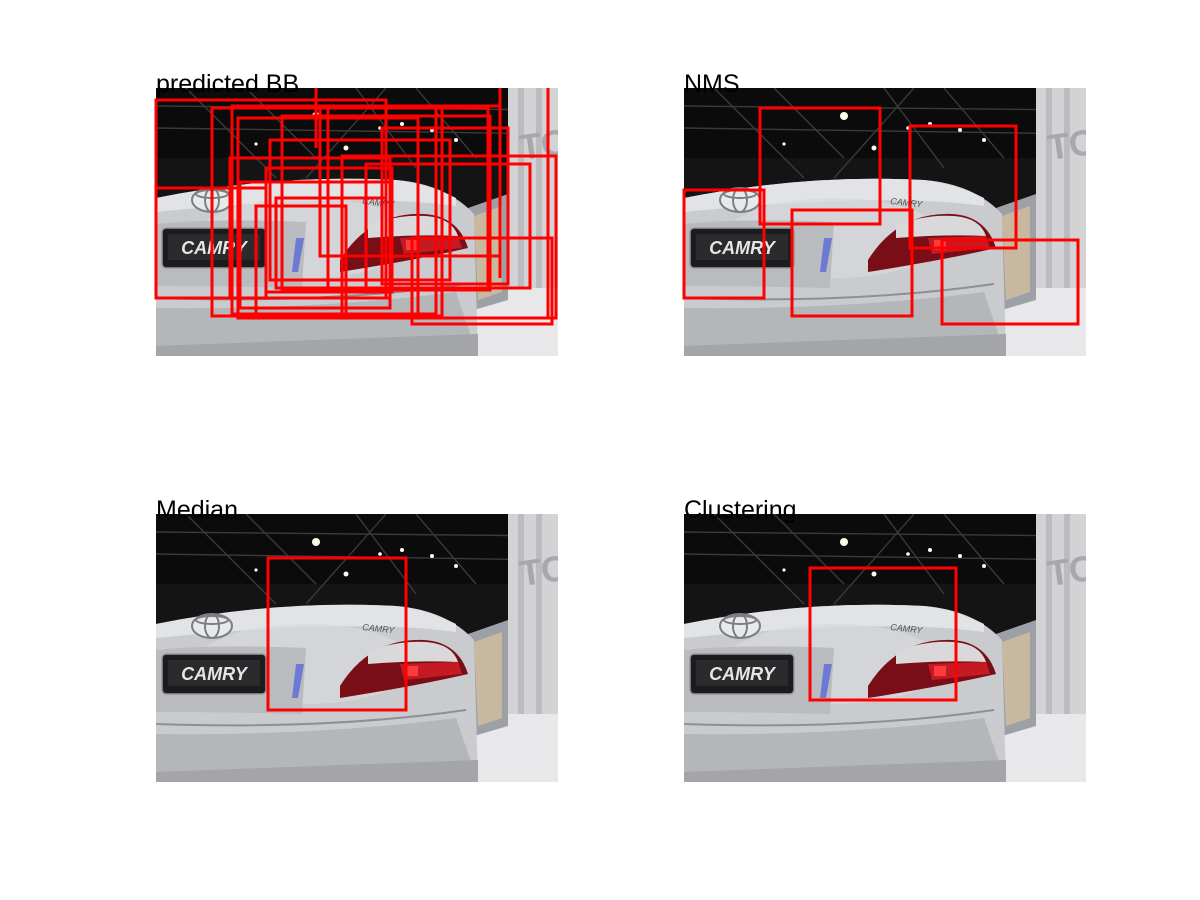 The image size is (1200, 900). I want to click on panel-title: NMS, so click(712, 84).